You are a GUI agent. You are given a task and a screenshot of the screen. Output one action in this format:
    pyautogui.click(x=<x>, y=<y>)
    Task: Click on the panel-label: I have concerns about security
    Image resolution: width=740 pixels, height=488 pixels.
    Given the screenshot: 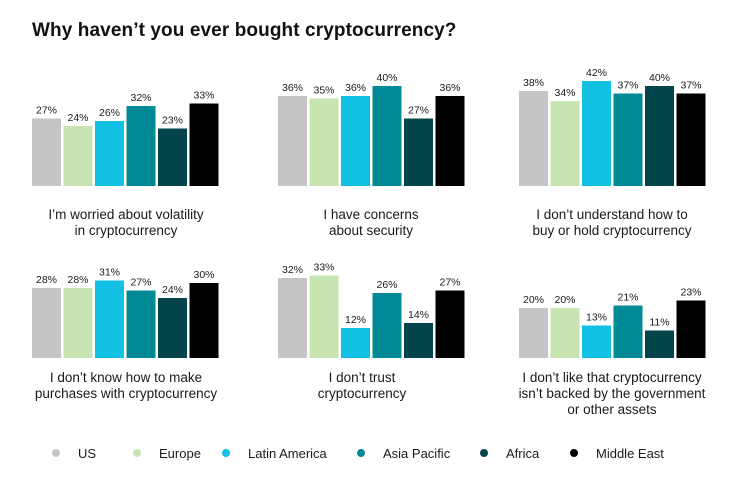 What is the action you would take?
    pyautogui.click(x=371, y=223)
    